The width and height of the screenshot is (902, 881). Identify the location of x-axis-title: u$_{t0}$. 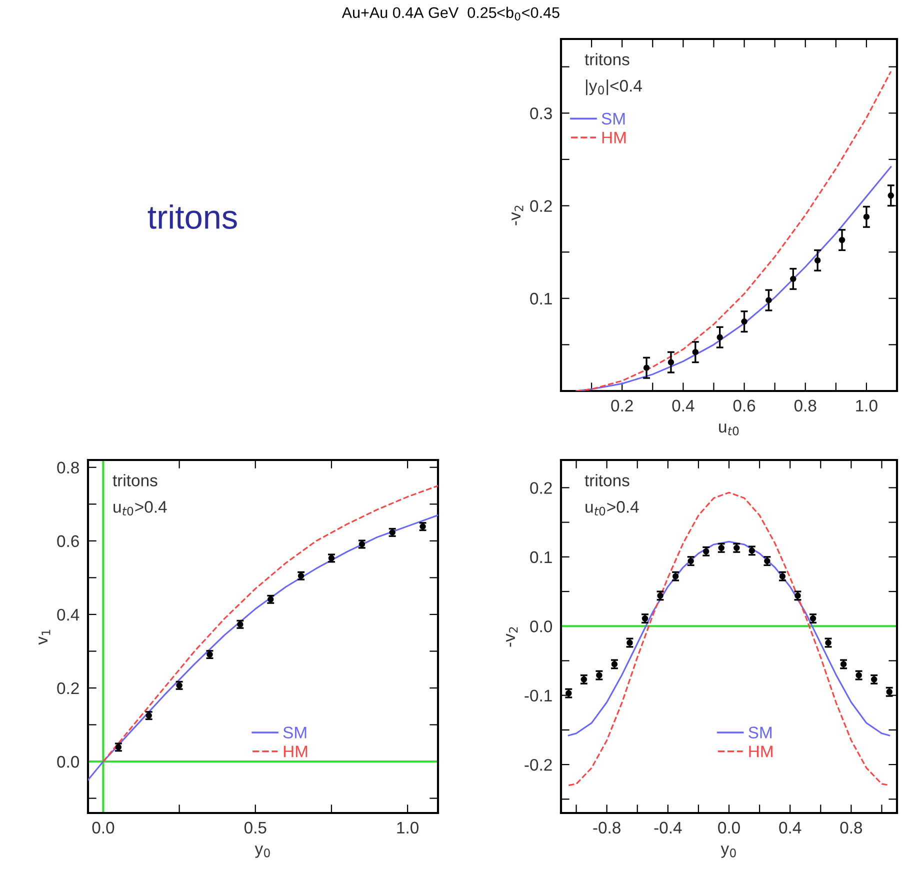
(729, 430).